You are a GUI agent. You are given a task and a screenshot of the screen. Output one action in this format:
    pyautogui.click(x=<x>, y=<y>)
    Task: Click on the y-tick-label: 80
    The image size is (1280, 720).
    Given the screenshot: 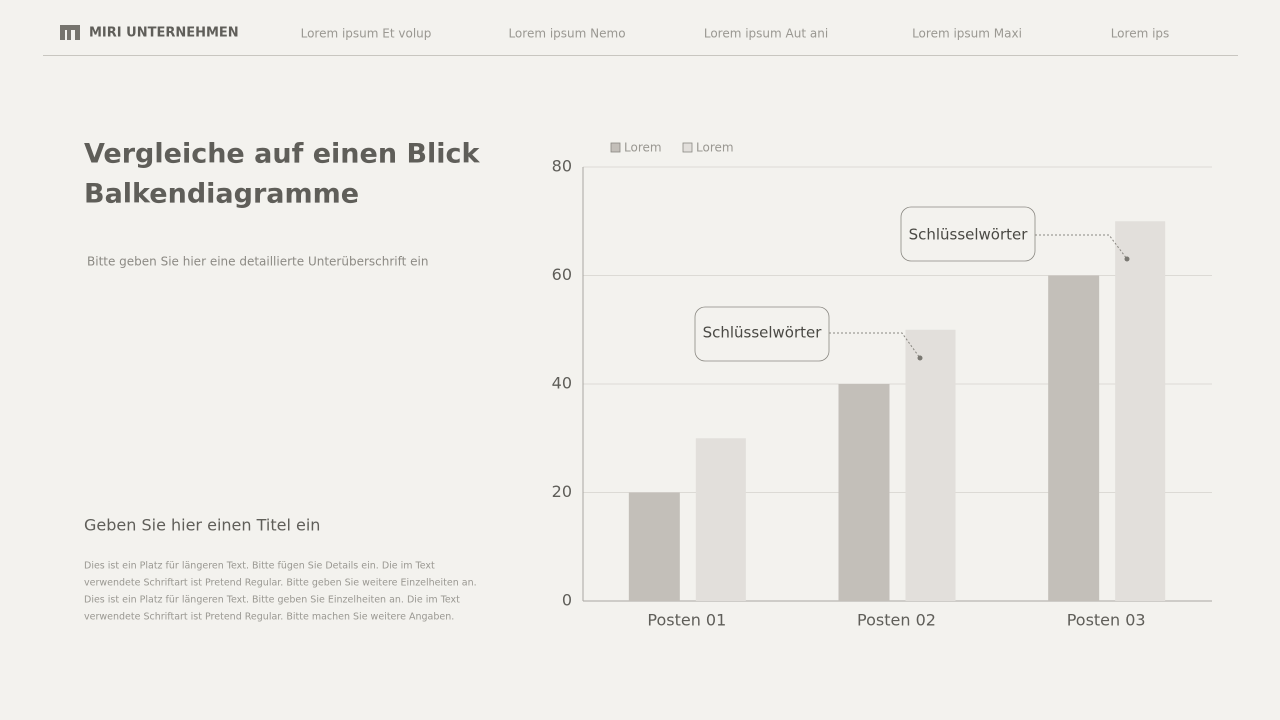 What is the action you would take?
    pyautogui.click(x=562, y=166)
    